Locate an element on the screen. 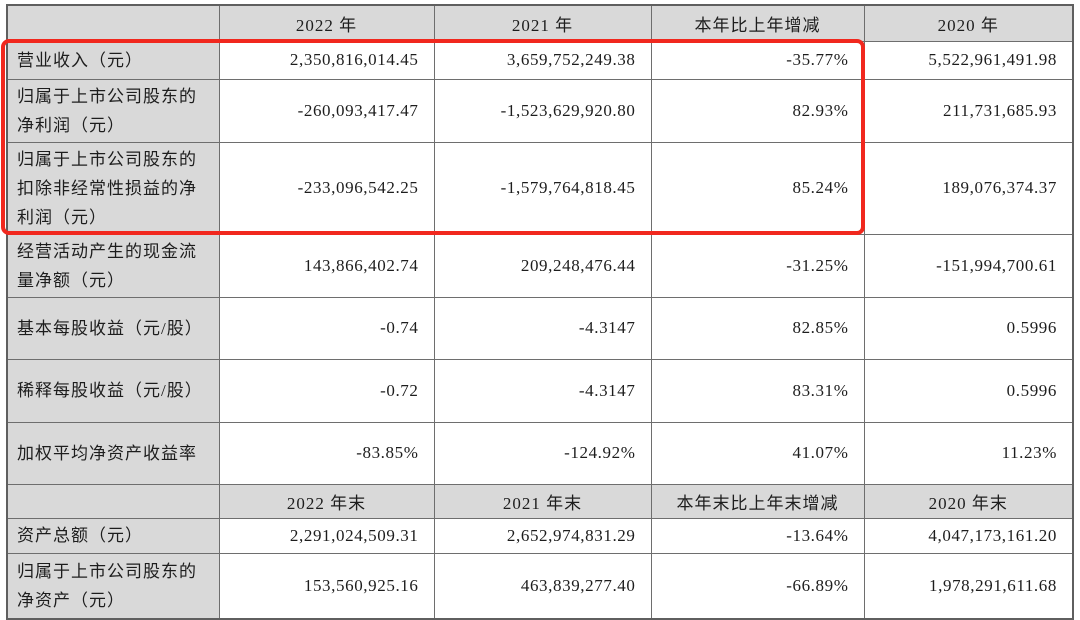  value-cell: 2,350,816,014.45 is located at coordinates (326, 60).